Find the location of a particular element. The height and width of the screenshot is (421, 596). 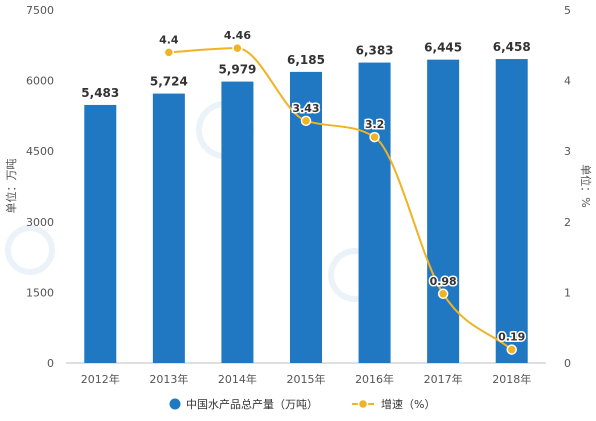

y-left-axis-title: 单位：万吨 is located at coordinates (11, 186).